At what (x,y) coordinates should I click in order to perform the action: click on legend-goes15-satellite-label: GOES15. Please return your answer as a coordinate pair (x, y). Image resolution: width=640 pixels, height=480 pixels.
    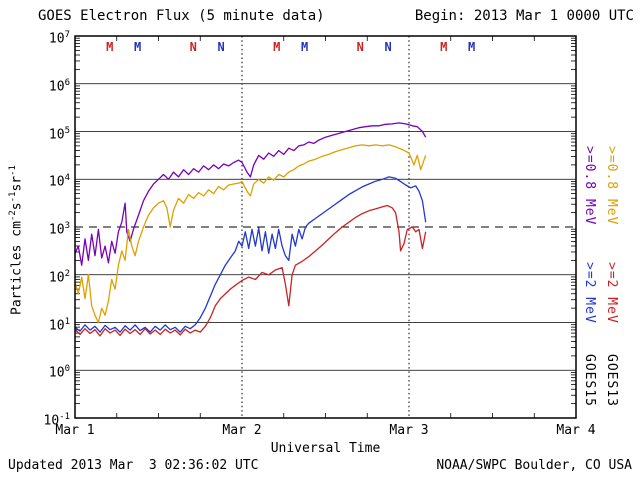
    Looking at the image, I should click on (589, 380).